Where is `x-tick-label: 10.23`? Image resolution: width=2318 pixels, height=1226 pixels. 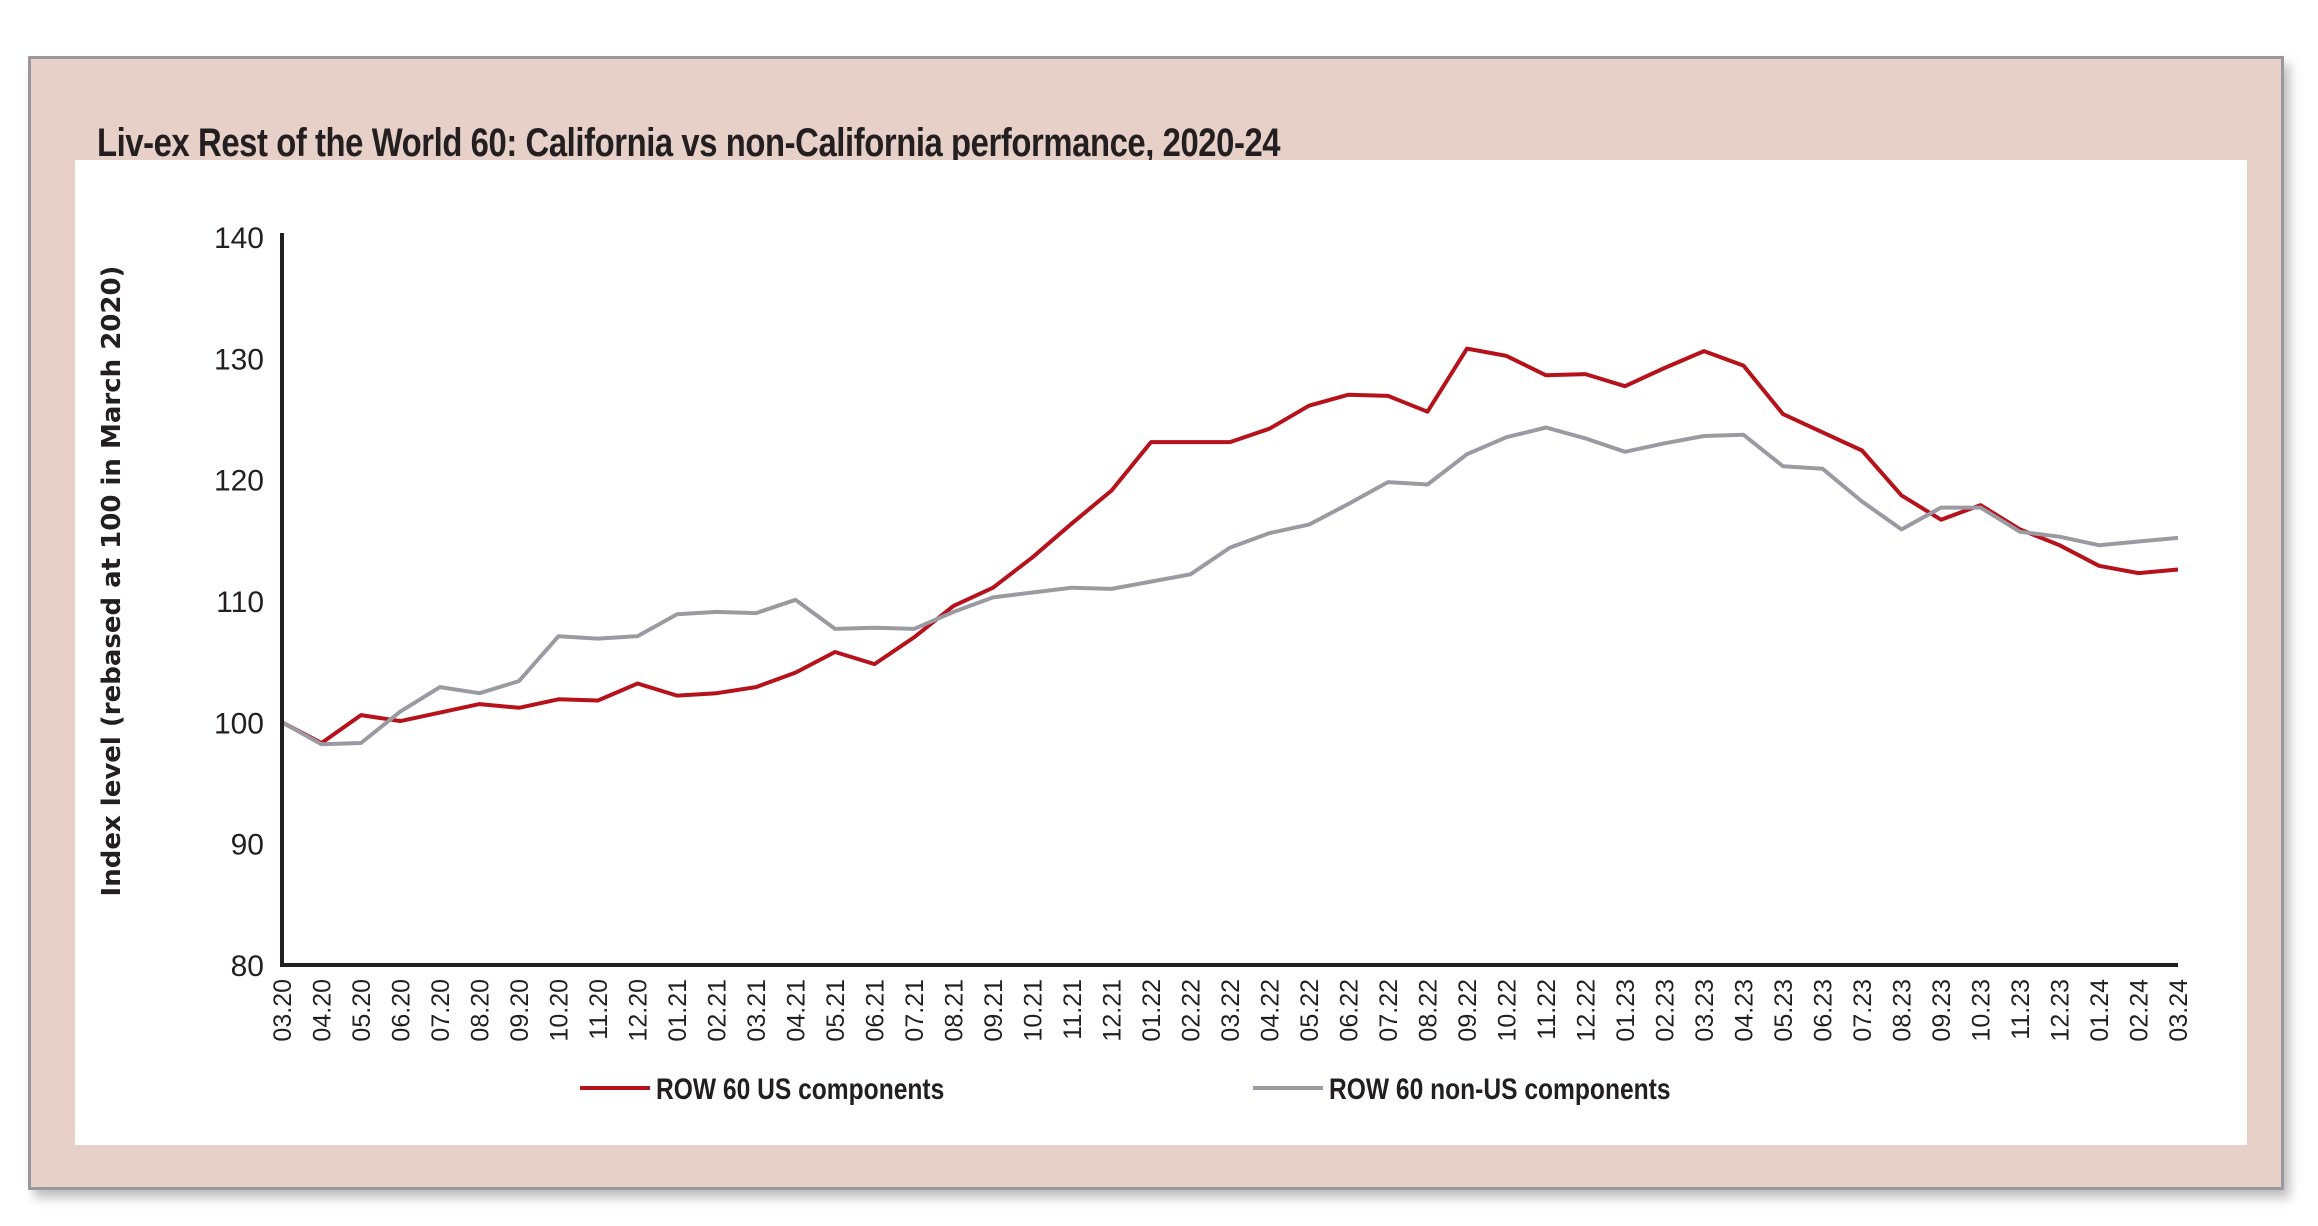
x-tick-label: 10.23 is located at coordinates (1982, 1010).